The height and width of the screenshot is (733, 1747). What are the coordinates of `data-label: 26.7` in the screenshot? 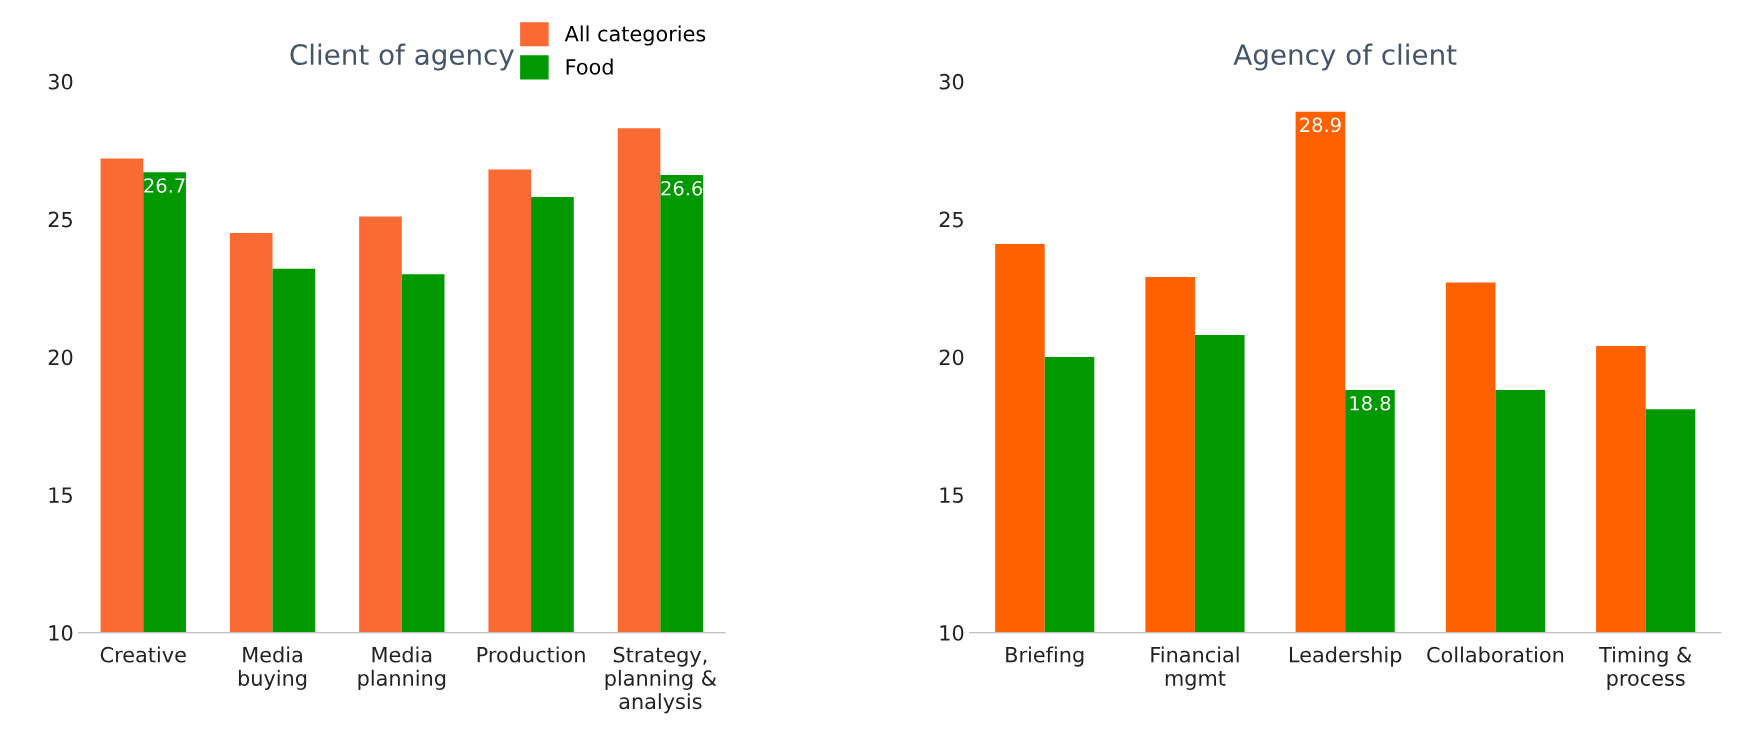 It's located at (164, 185).